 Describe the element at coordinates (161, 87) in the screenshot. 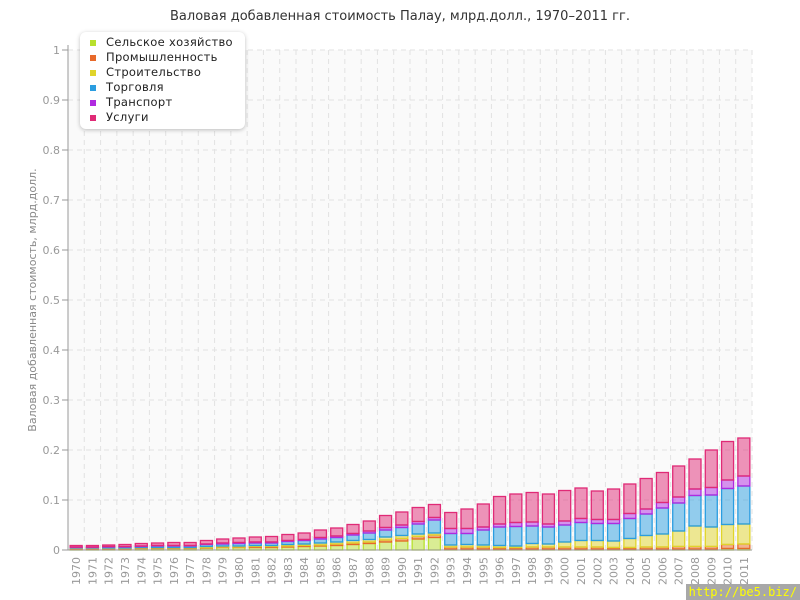

I see `legend-item: Торговля` at that location.